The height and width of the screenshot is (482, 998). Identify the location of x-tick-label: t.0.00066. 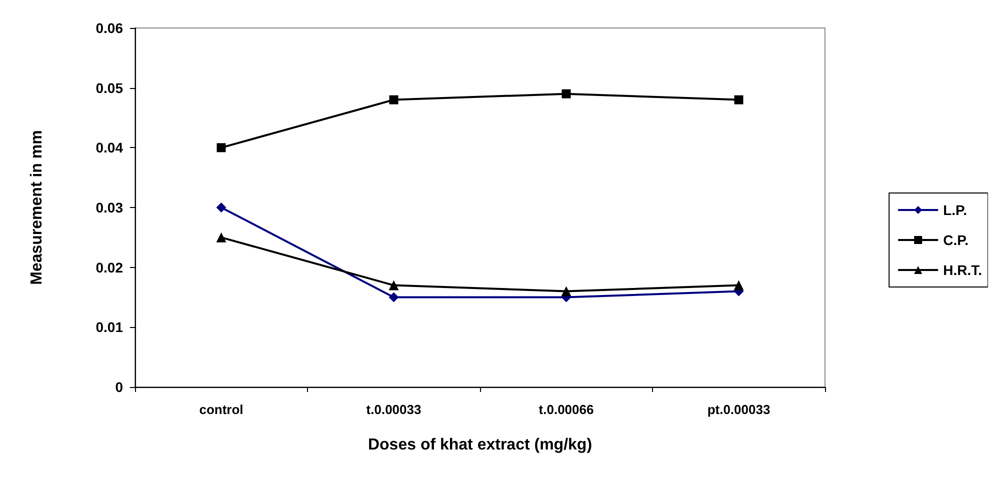
(566, 409).